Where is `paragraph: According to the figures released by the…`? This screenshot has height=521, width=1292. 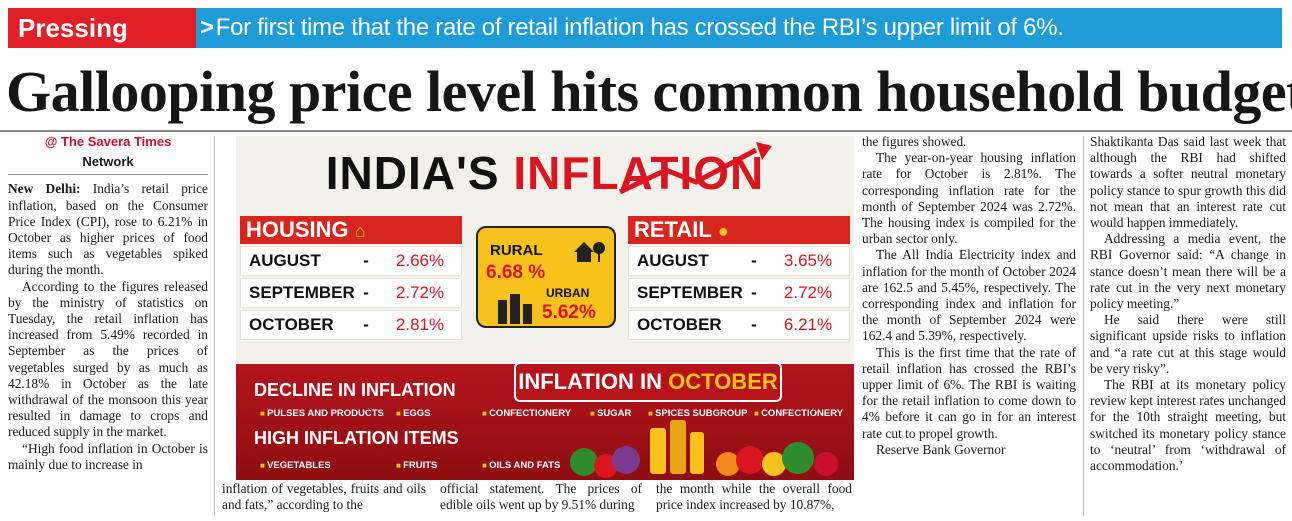 paragraph: According to the figures released by the… is located at coordinates (108, 359).